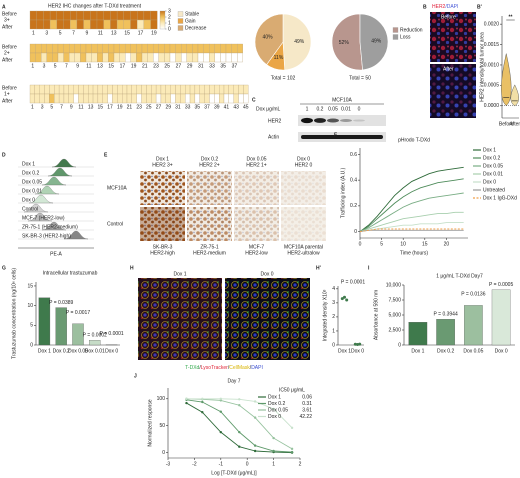 This screenshot has width=520, height=478. I want to click on series-line, so click(411, 222).